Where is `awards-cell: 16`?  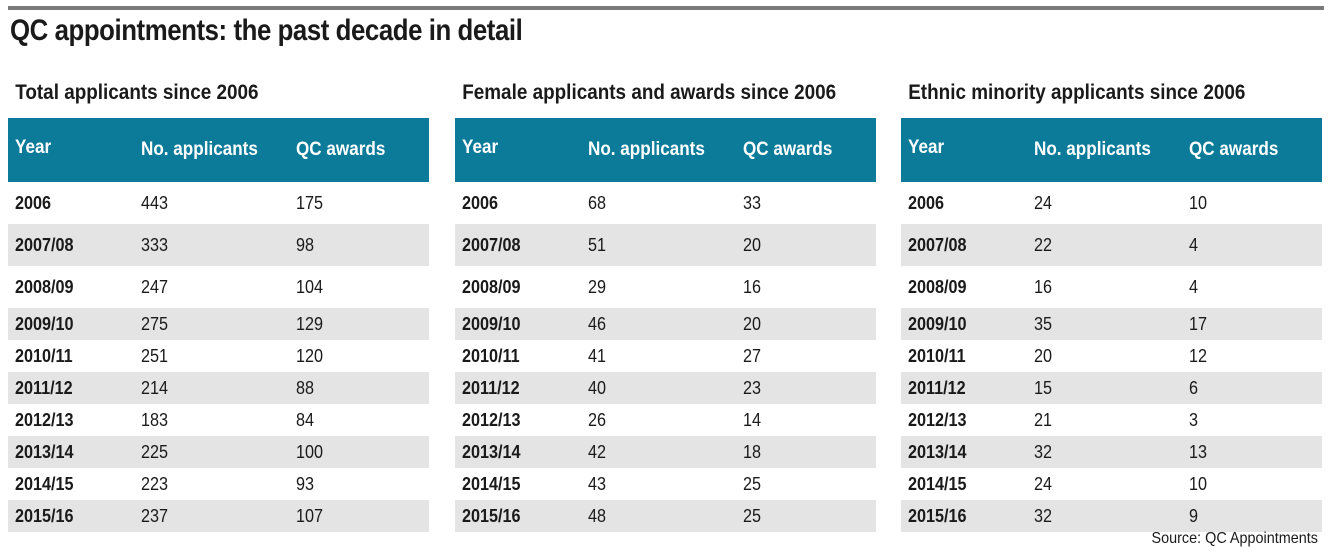 awards-cell: 16 is located at coordinates (809, 287).